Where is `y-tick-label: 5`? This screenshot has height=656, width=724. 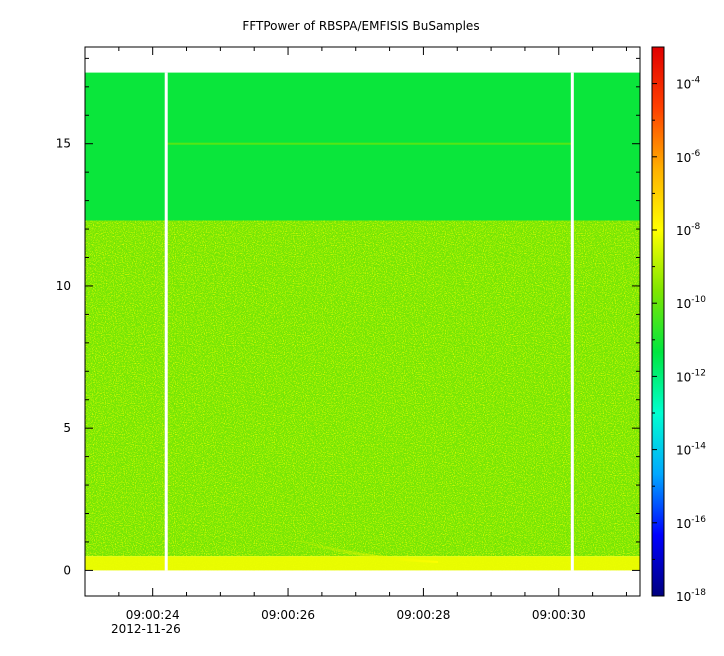 y-tick-label: 5 is located at coordinates (67, 428).